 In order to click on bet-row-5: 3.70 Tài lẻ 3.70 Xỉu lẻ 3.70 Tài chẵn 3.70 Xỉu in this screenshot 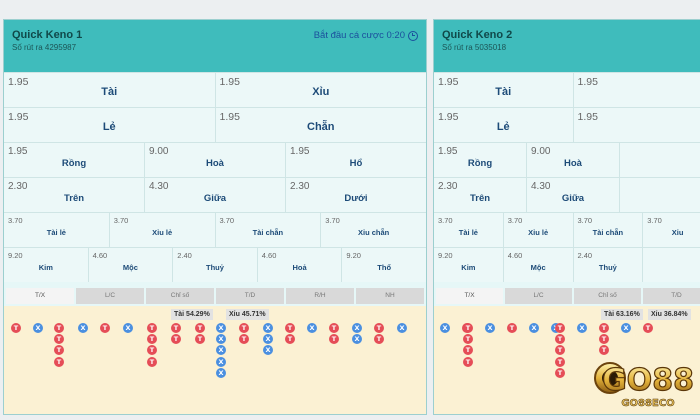, I will do `click(567, 229)`.